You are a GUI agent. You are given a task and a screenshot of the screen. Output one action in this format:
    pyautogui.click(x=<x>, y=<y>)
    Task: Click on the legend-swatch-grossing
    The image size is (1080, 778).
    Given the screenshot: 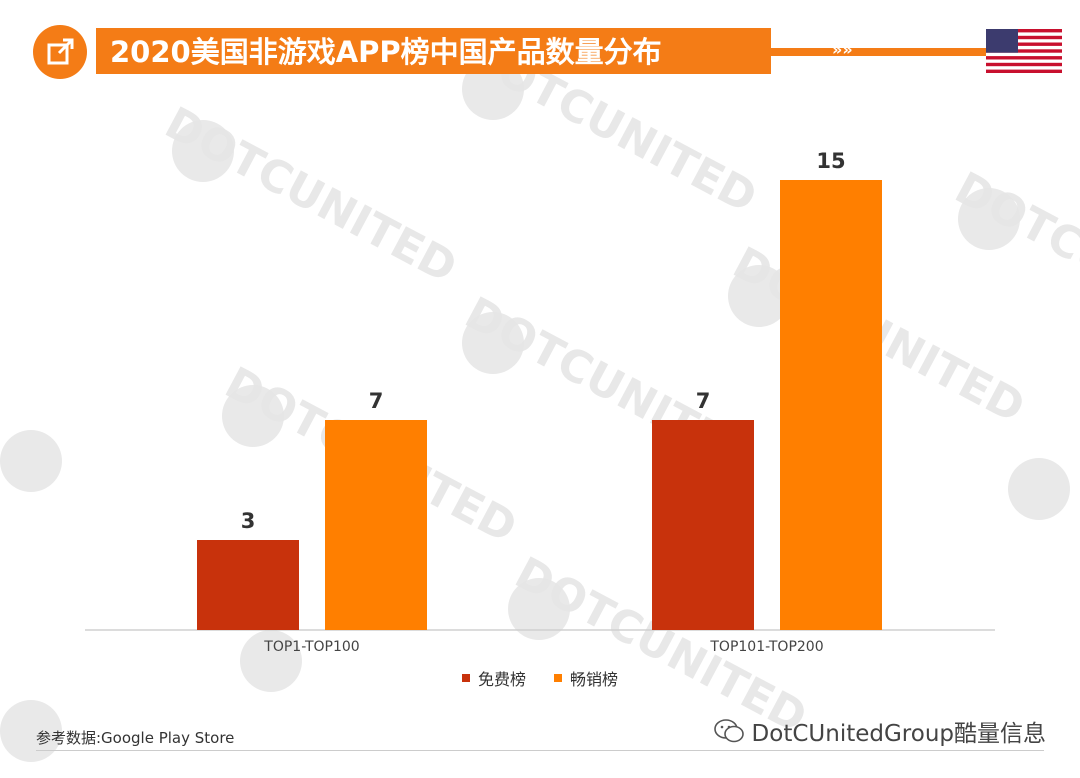 What is the action you would take?
    pyautogui.click(x=558, y=678)
    